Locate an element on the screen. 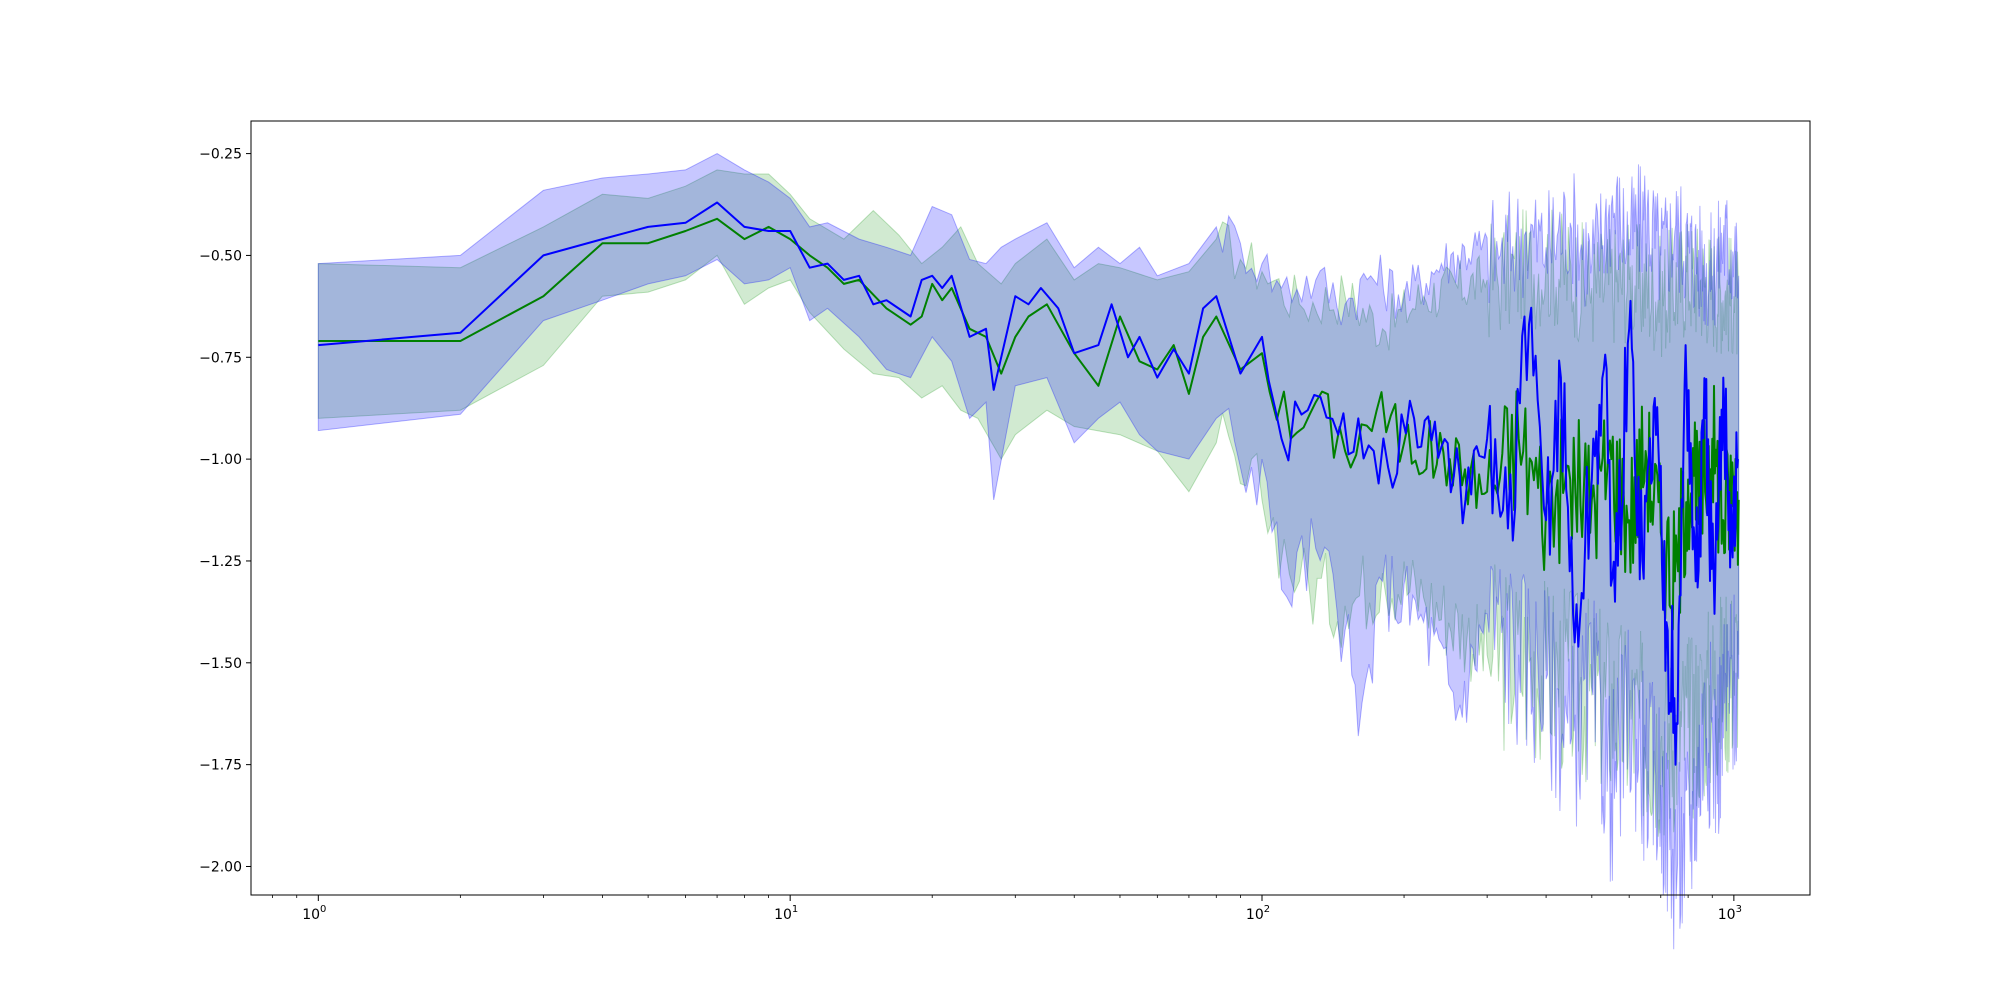  x-tick-label: 10¹ is located at coordinates (786, 913).